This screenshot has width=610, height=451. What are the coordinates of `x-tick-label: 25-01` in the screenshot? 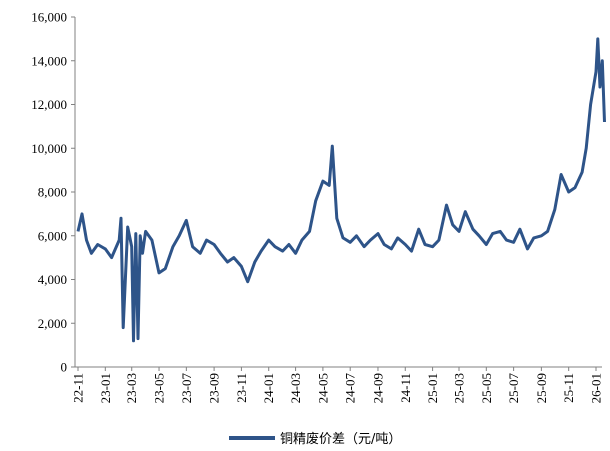 It's located at (432, 388).